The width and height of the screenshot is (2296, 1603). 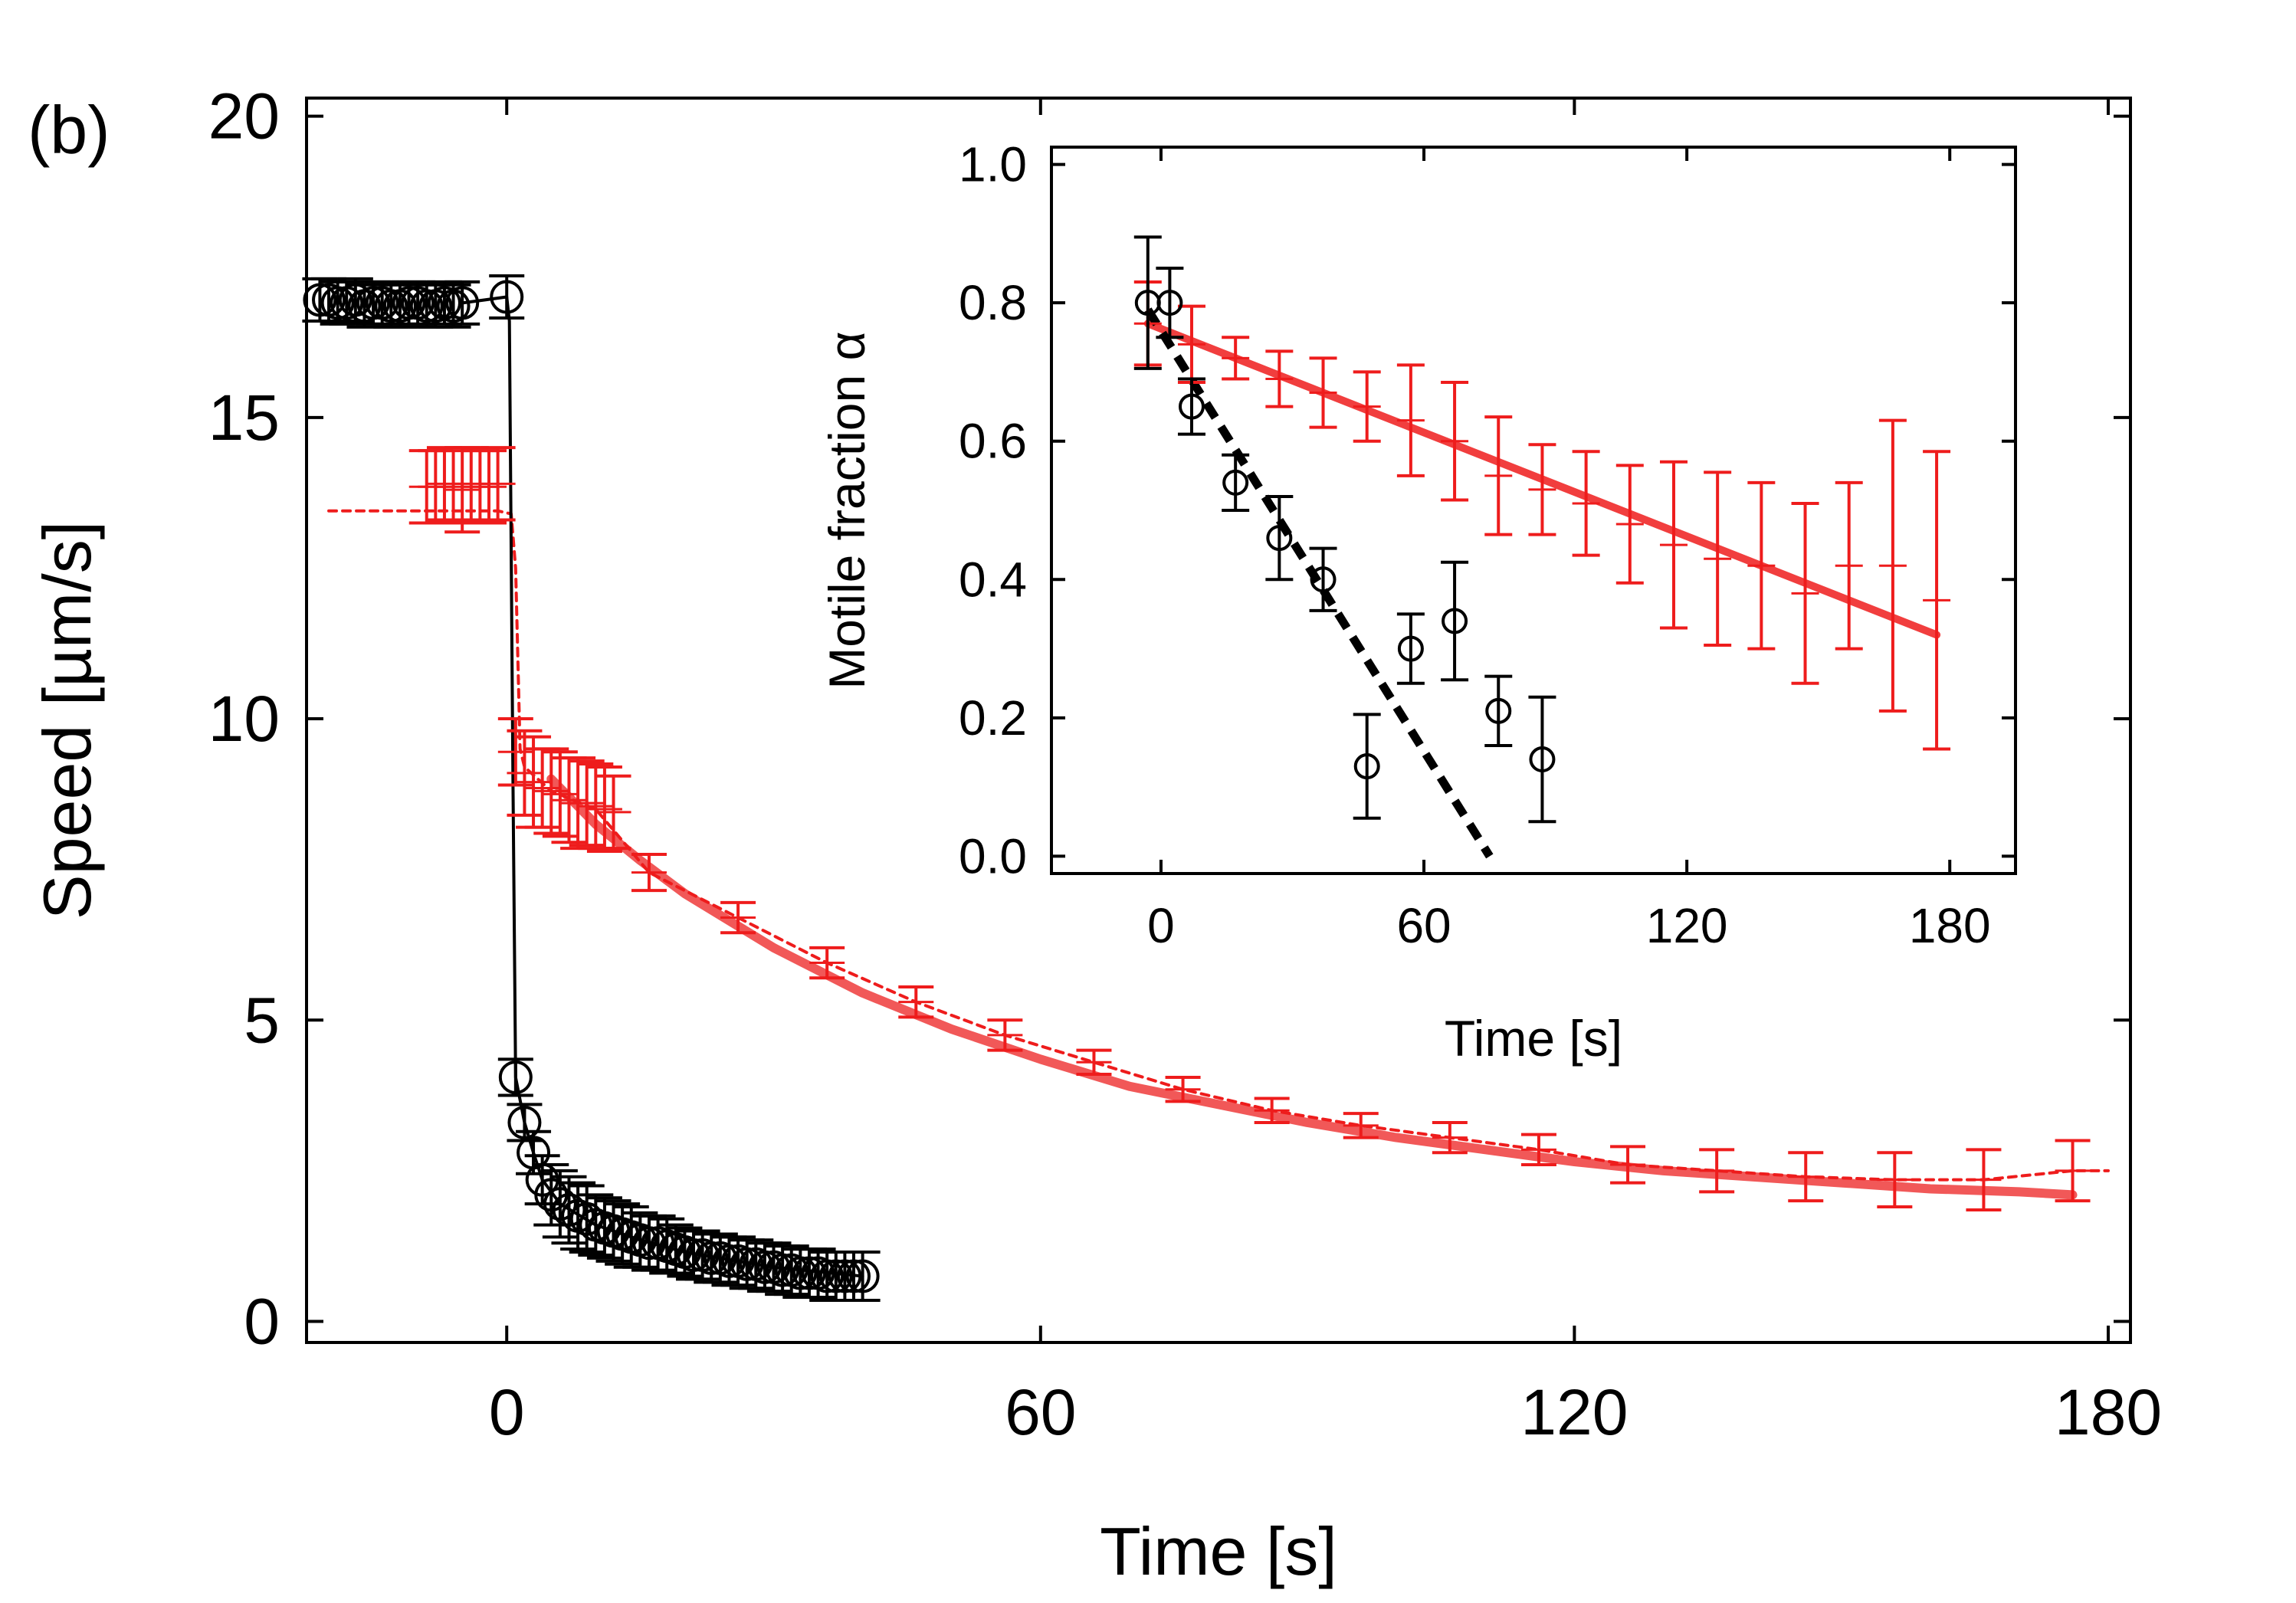 I want to click on main-x-axis-label: Time [s], so click(x=1218, y=1551).